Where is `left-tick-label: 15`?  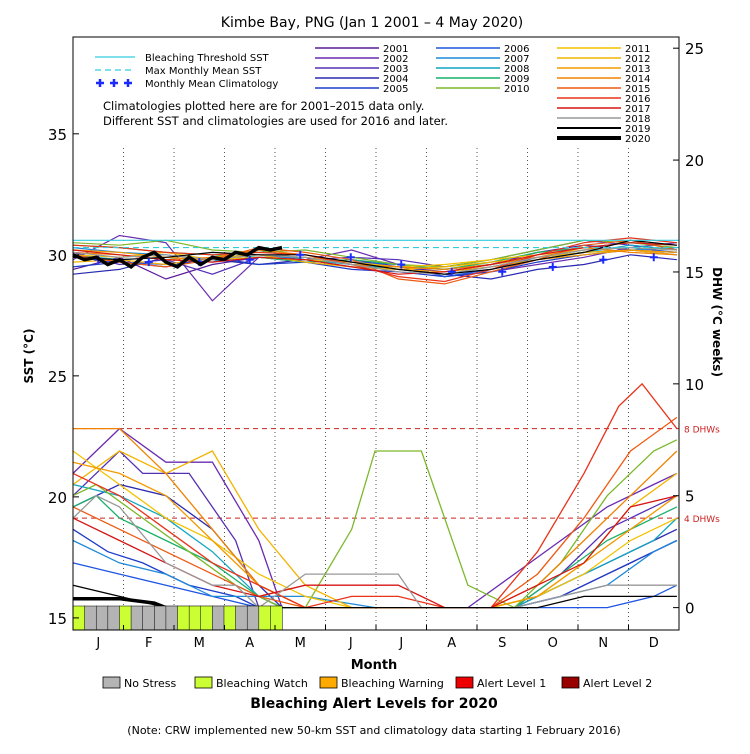 left-tick-label: 15 is located at coordinates (57, 619).